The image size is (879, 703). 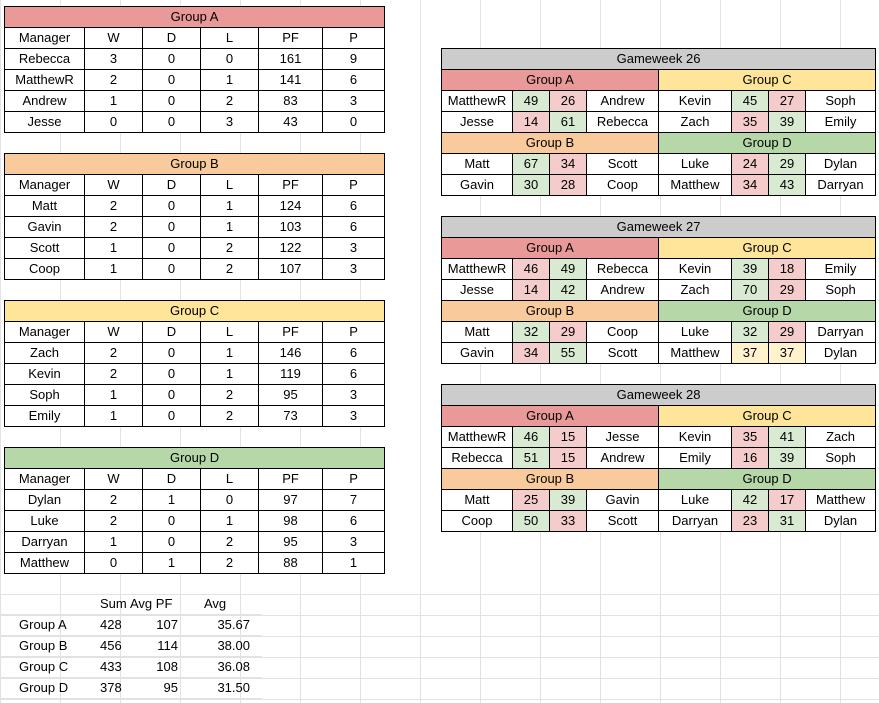 I want to click on manager-cell: Coop, so click(x=44, y=269).